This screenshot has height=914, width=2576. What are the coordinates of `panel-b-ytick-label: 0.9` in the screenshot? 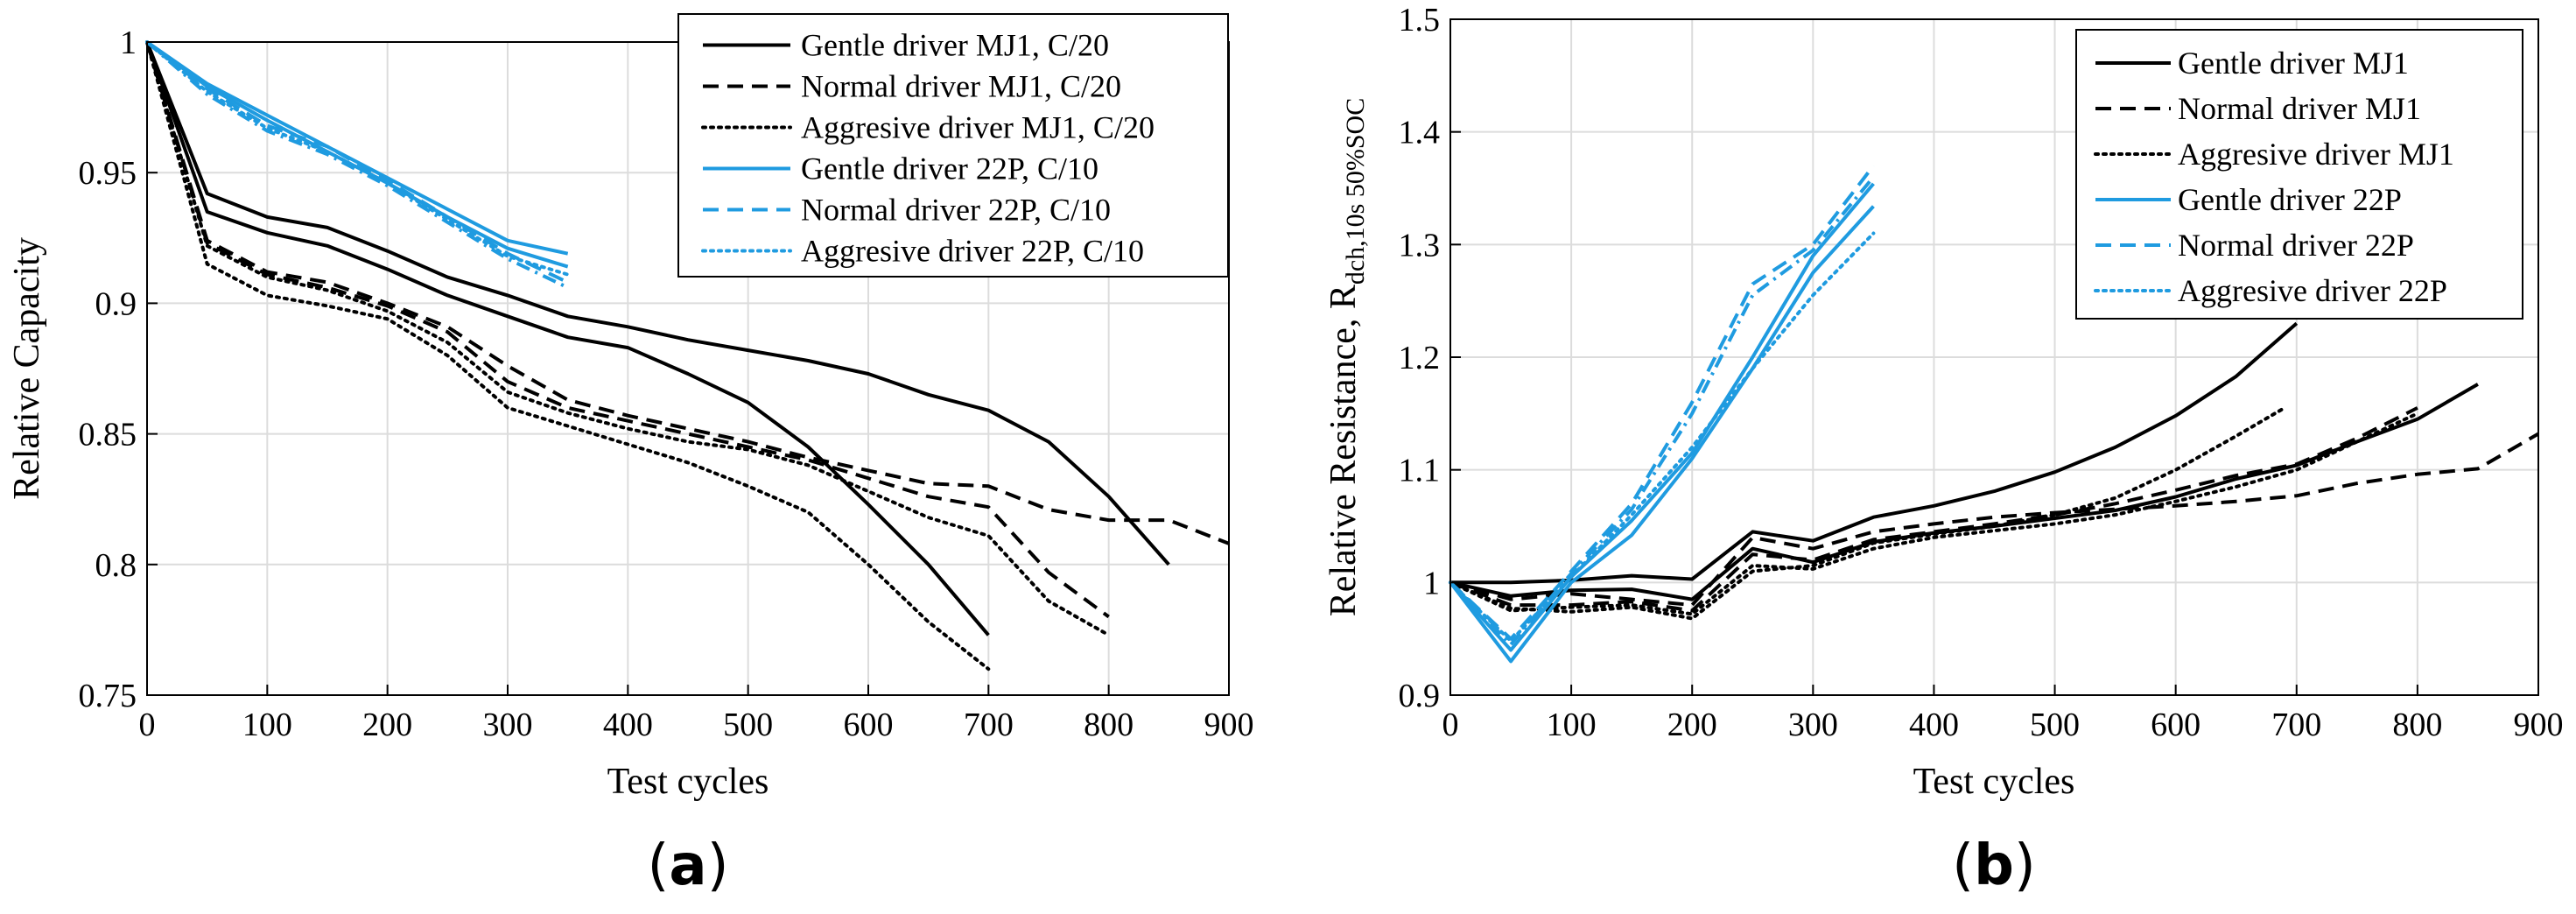 It's located at (1420, 696).